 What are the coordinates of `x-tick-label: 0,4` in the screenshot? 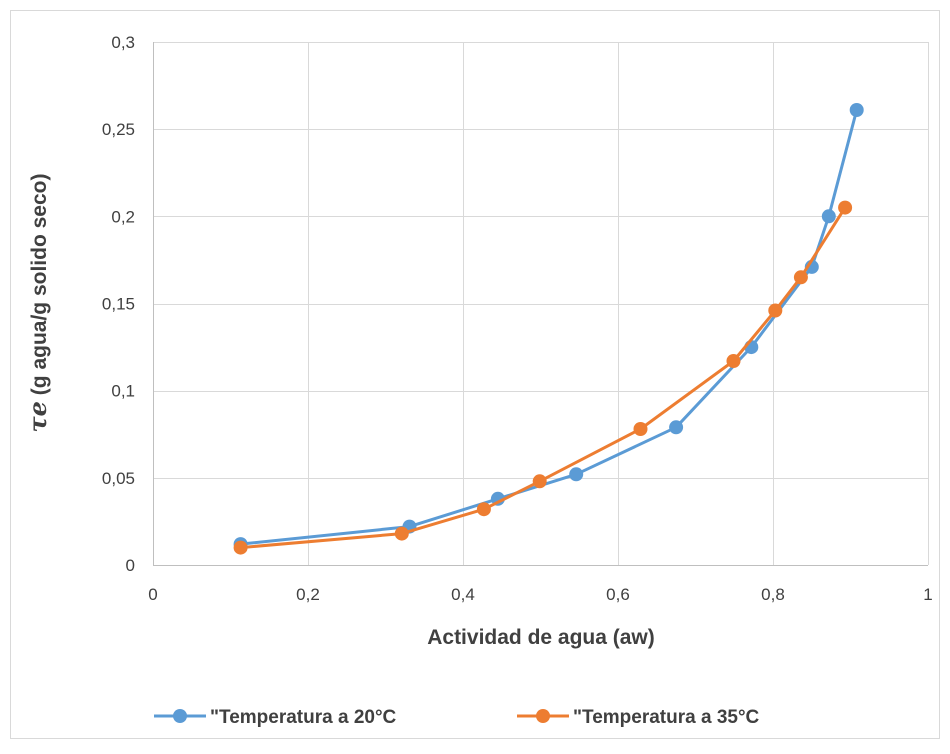 It's located at (463, 594).